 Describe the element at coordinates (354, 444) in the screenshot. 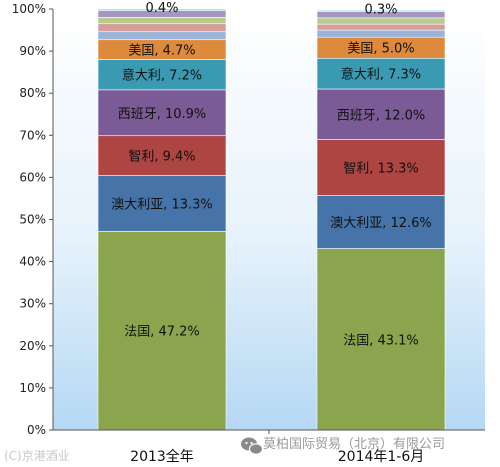

I see `brand-text: 莫柏国际贸易（北京）有限公司` at that location.